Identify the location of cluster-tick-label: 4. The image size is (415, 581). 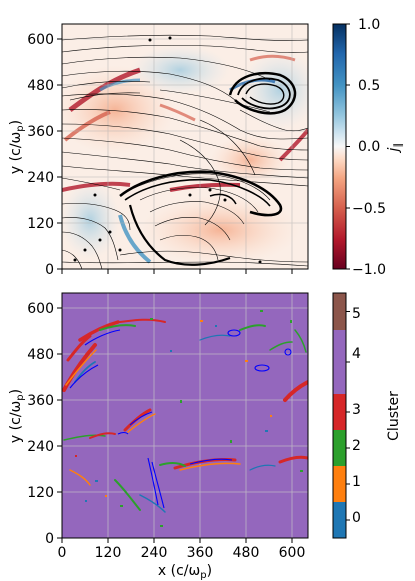
(356, 354).